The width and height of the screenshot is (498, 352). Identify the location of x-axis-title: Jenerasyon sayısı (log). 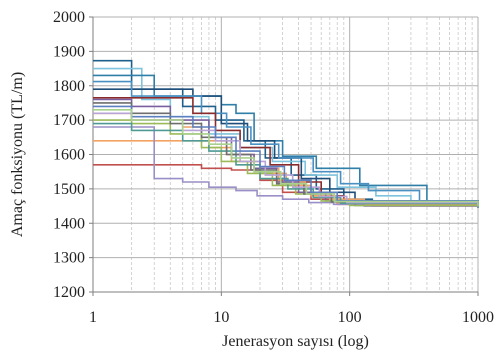
(295, 341).